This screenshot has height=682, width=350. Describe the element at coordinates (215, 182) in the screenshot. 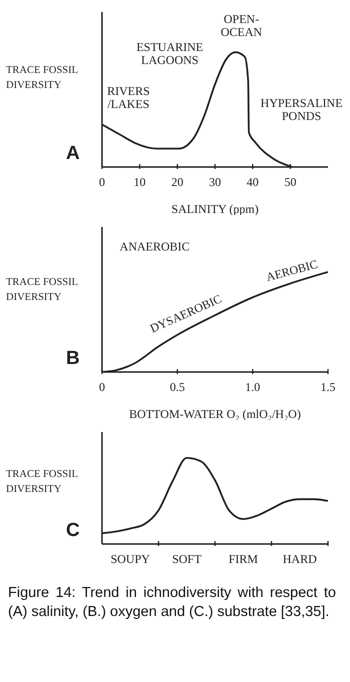

I see `x-tick-label: 30` at that location.